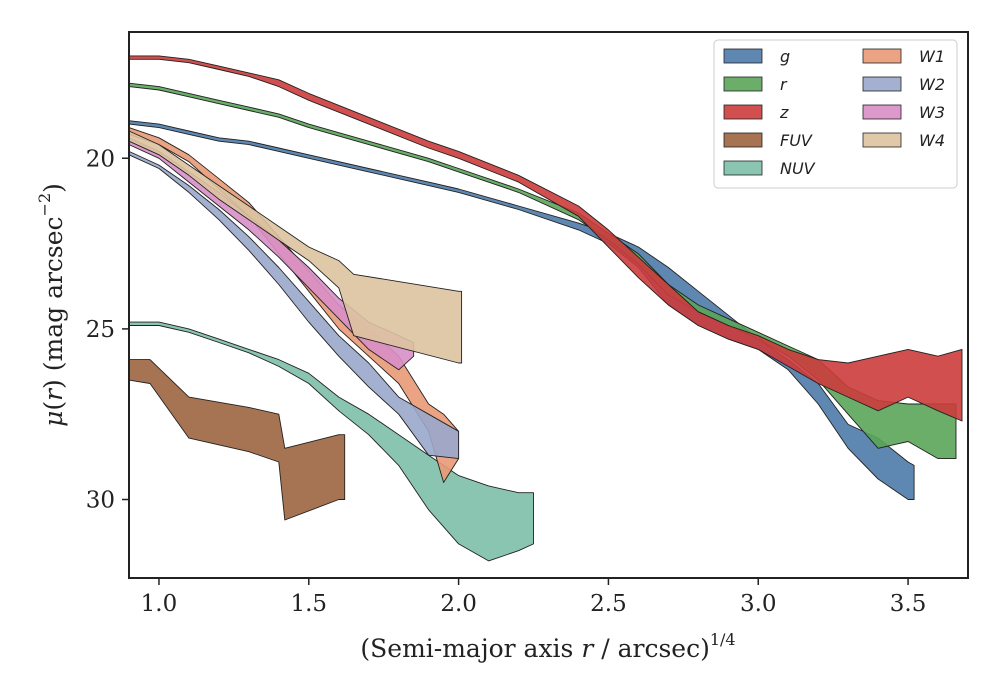 This screenshot has height=700, width=1000. I want to click on legend-swatch-z, so click(743, 112).